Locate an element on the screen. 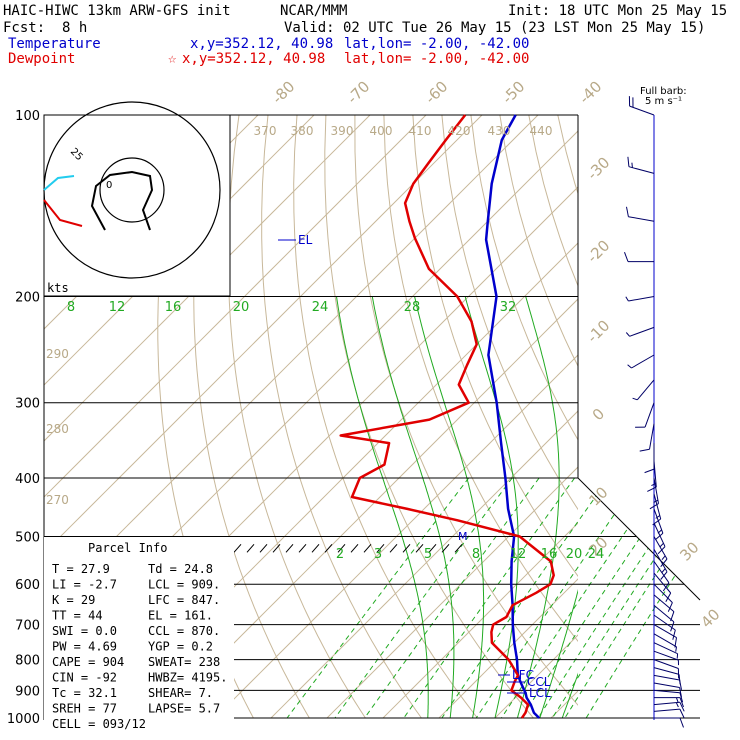  isotherm-label: -80 is located at coordinates (283, 92).